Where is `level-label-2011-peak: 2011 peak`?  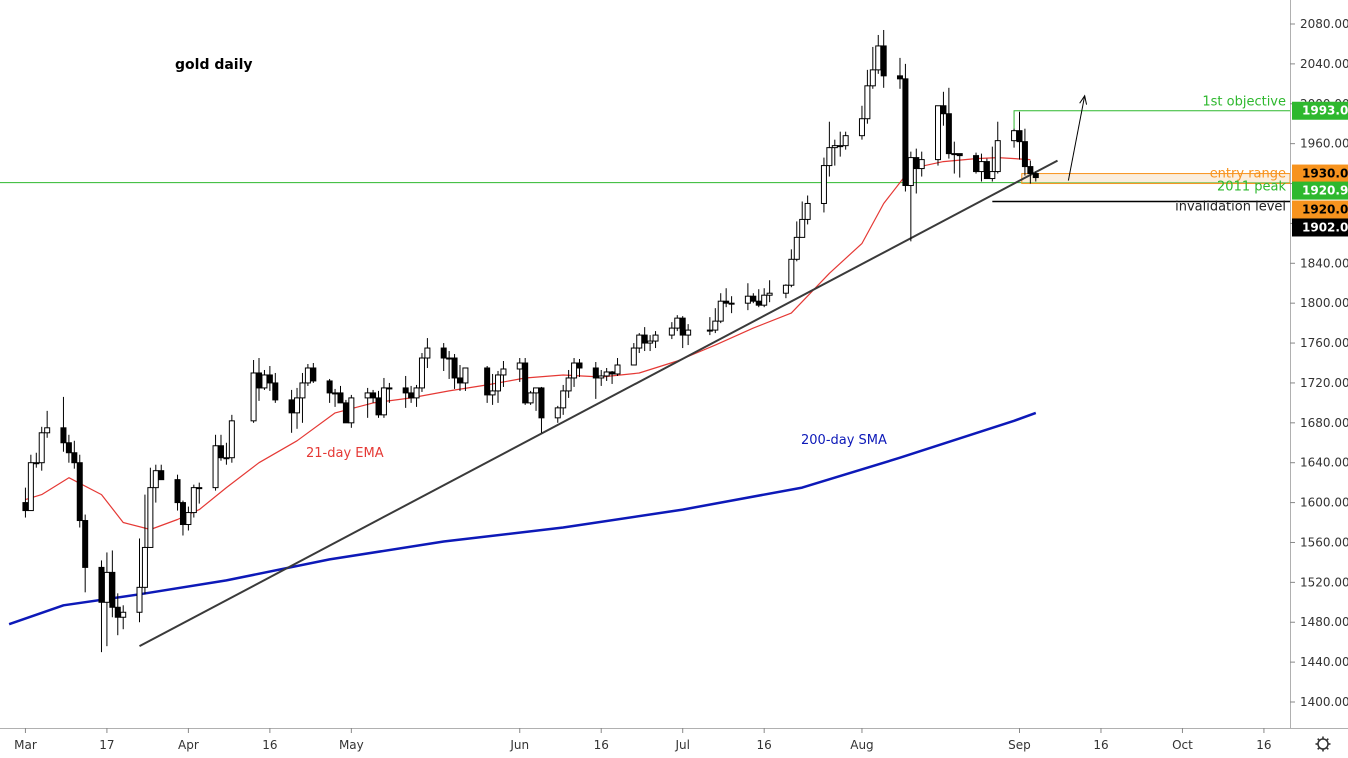
level-label-2011-peak: 2011 peak is located at coordinates (1251, 187).